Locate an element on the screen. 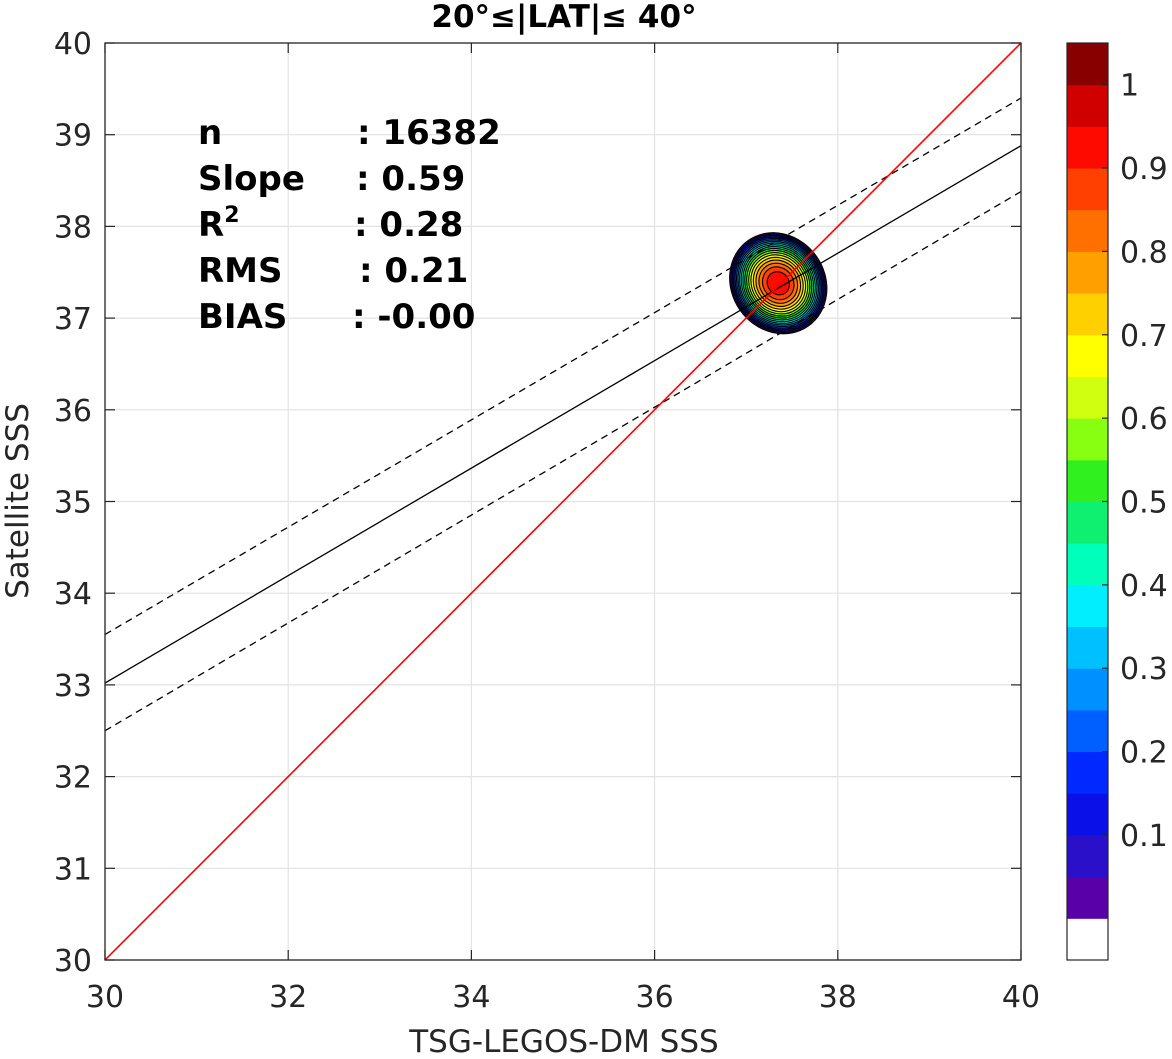 Image resolution: width=1172 pixels, height=1059 pixels. y-tick-label: 35 is located at coordinates (73, 503).